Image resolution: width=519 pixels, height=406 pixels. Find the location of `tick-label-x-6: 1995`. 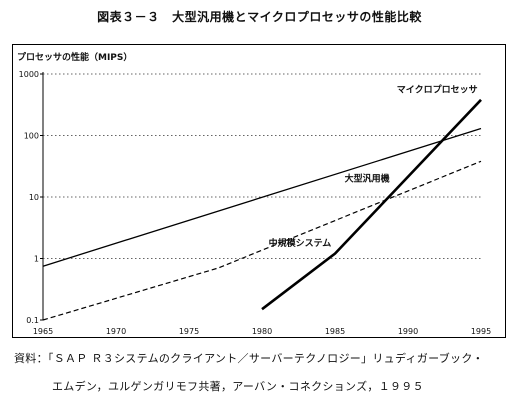

tick-label-x-6: 1995 is located at coordinates (481, 331).